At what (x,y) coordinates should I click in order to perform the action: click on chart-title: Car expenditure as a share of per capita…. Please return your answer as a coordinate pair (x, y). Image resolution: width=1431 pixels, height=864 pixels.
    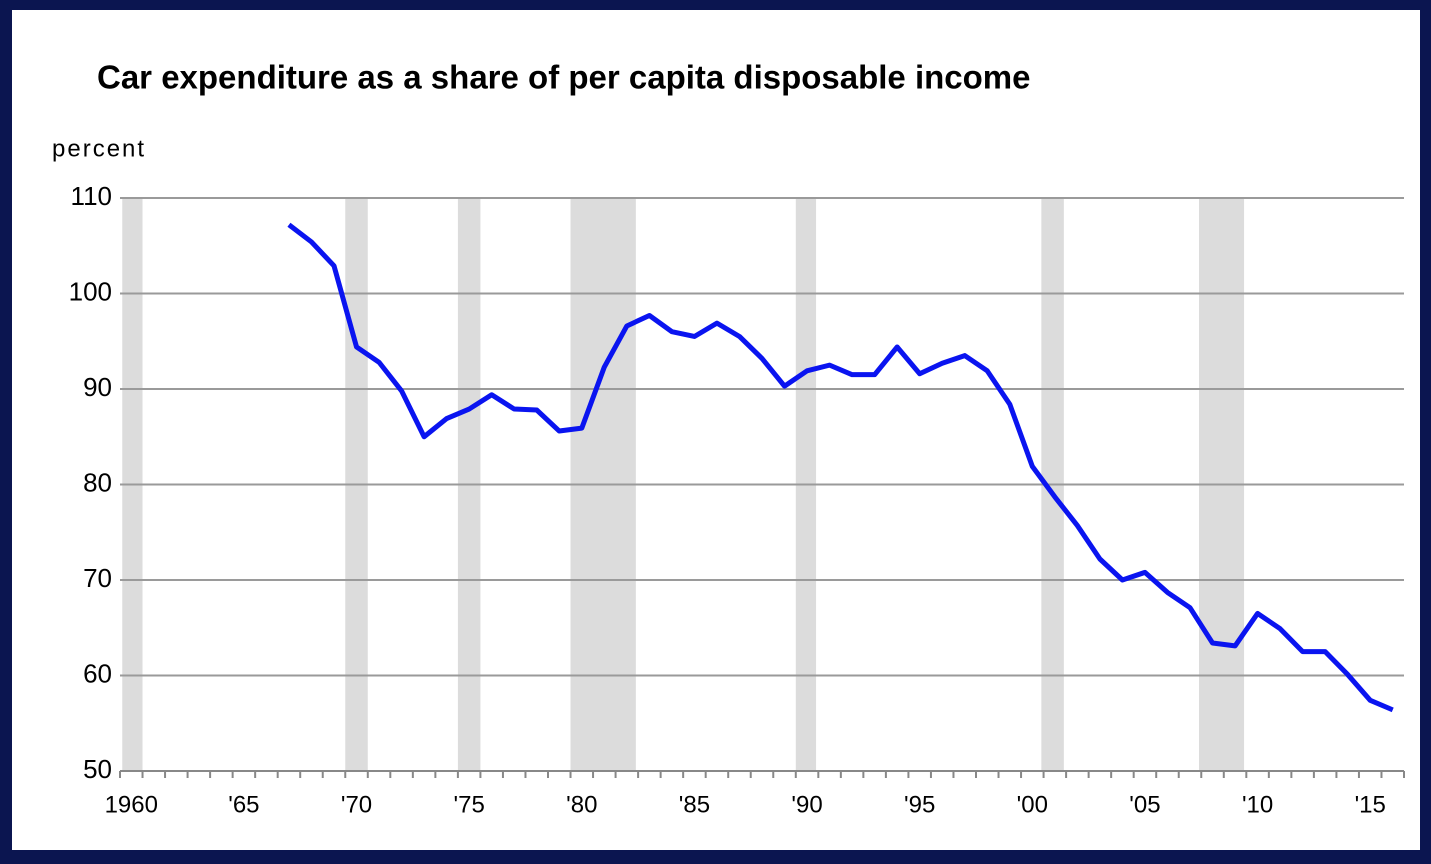
    Looking at the image, I should click on (564, 77).